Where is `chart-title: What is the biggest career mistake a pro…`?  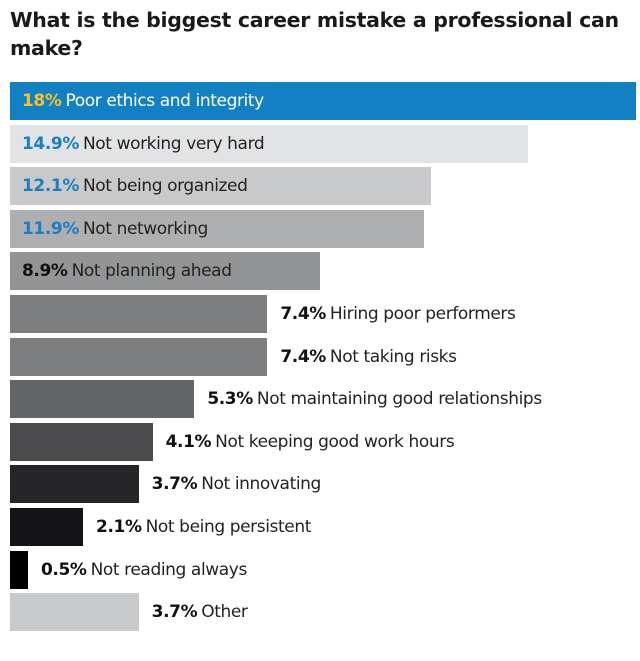
chart-title: What is the biggest career mistake a pro… is located at coordinates (314, 34).